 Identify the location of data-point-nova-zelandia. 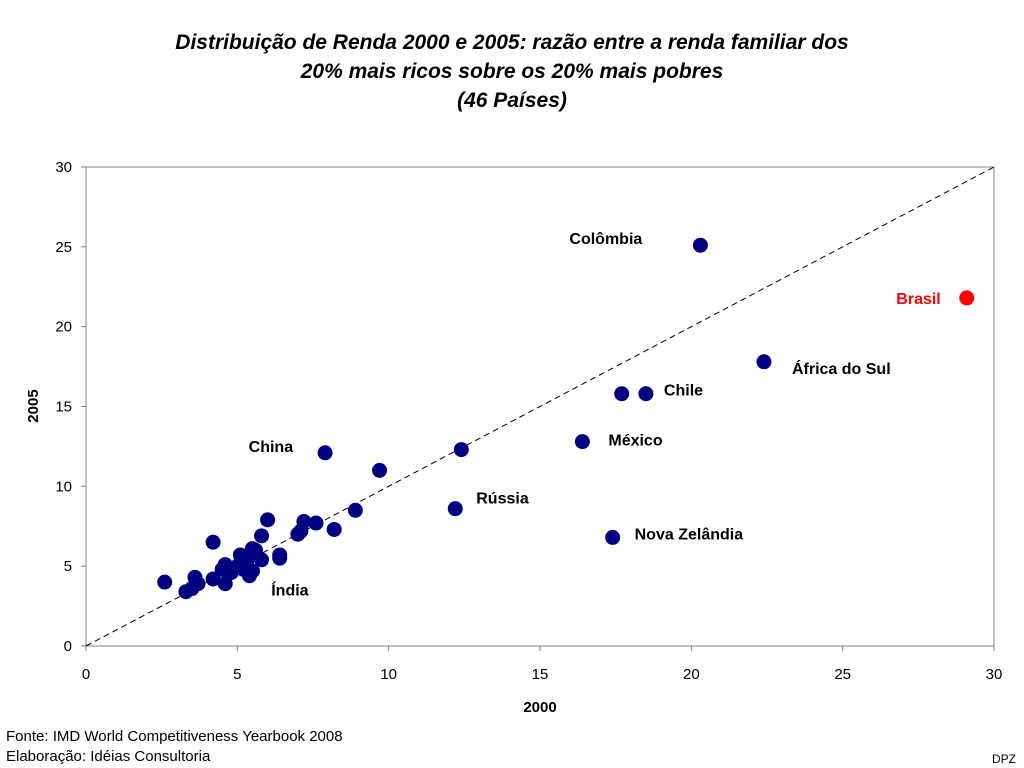
(613, 537).